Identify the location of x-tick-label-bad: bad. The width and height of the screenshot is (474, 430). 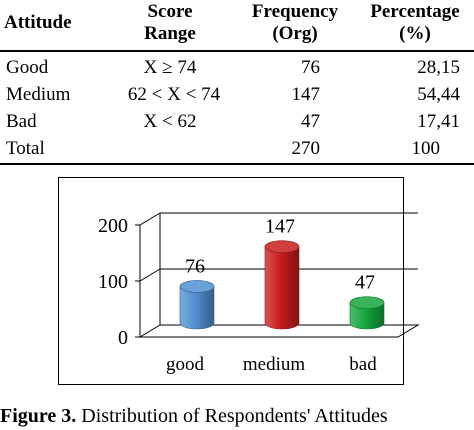
(363, 364).